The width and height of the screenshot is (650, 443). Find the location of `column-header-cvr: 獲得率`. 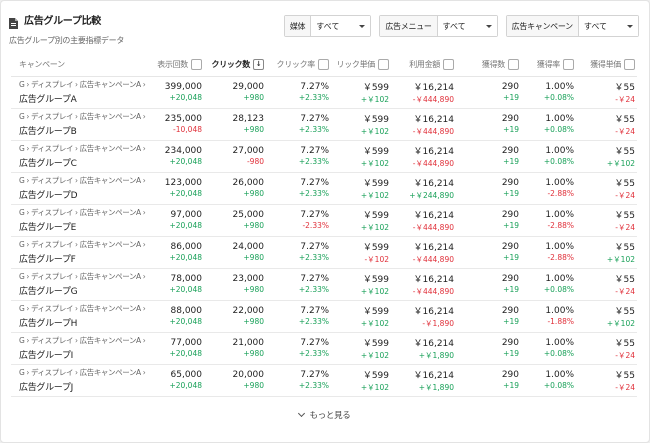

column-header-cvr: 獲得率 is located at coordinates (548, 65).